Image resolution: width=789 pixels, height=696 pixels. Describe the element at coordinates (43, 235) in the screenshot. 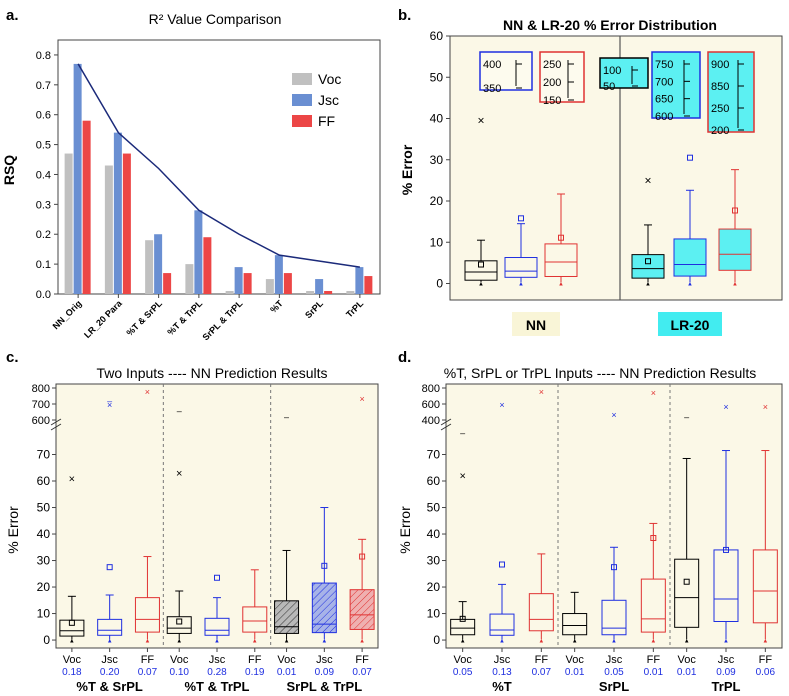

I see `panel-a-ytick-label: 0.2` at that location.